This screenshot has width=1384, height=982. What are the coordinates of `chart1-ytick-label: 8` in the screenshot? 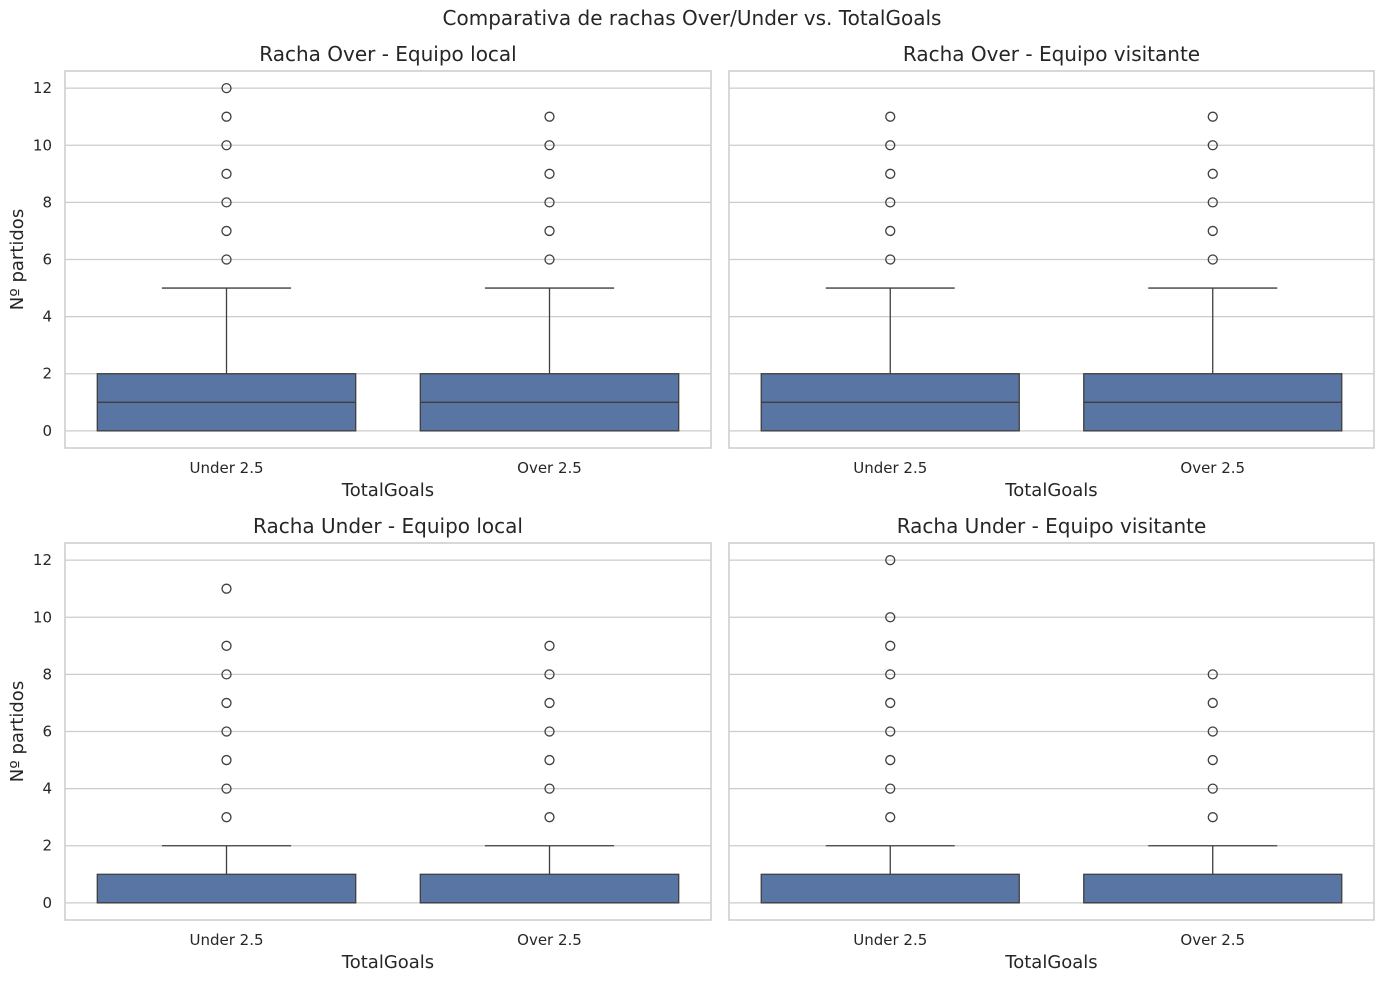 It's located at (47, 202).